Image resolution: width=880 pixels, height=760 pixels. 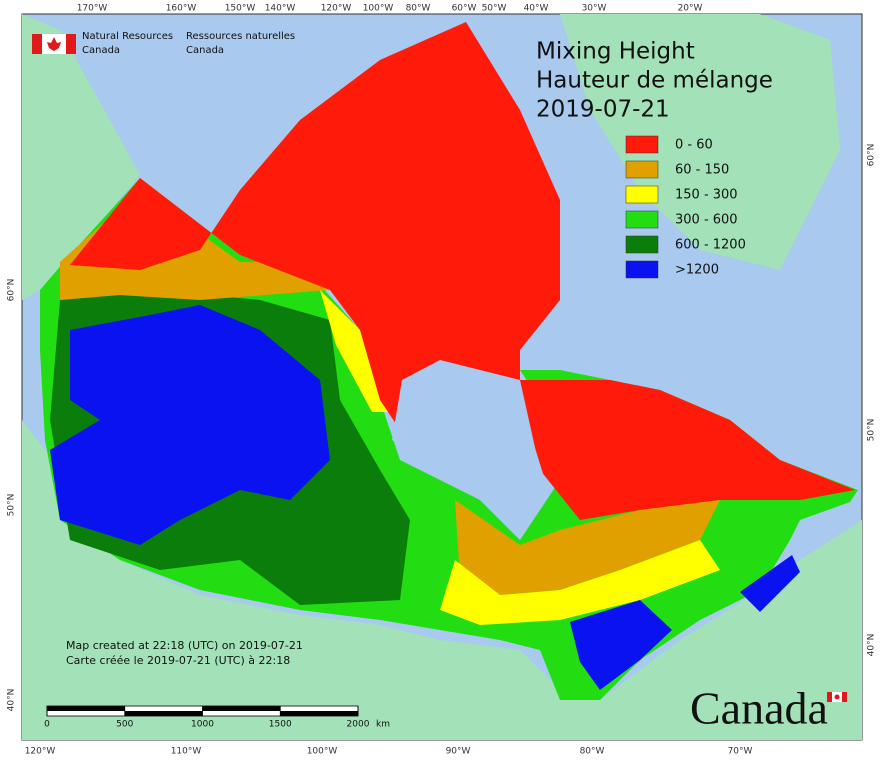 I want to click on greenland, so click(x=700, y=142).